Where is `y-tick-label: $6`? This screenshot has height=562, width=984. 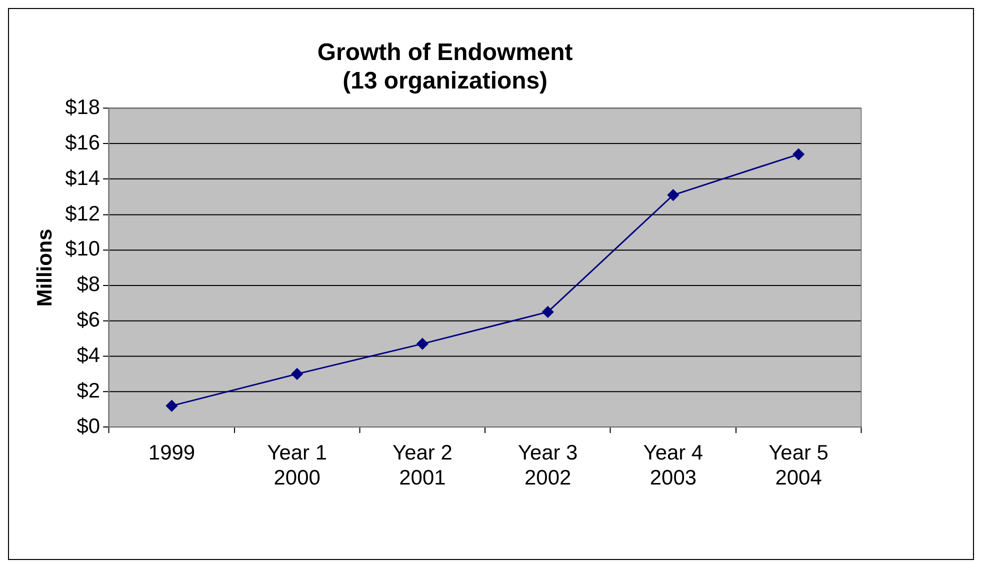
y-tick-label: $6 is located at coordinates (88, 320).